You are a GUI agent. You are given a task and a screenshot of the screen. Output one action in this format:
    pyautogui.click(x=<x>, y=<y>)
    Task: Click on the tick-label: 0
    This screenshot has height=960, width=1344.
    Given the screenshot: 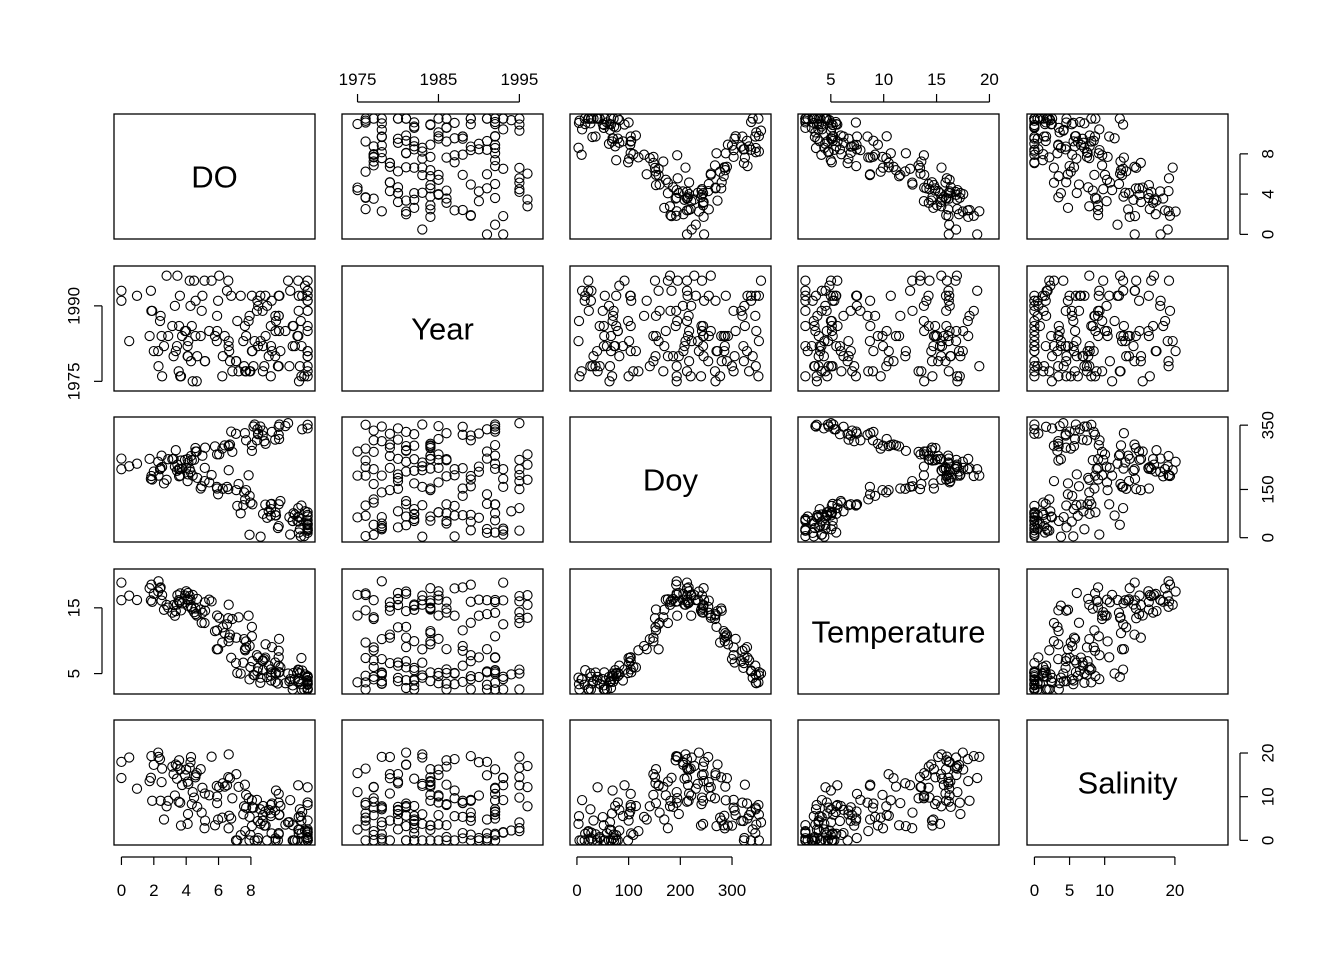 What is the action you would take?
    pyautogui.click(x=1268, y=234)
    